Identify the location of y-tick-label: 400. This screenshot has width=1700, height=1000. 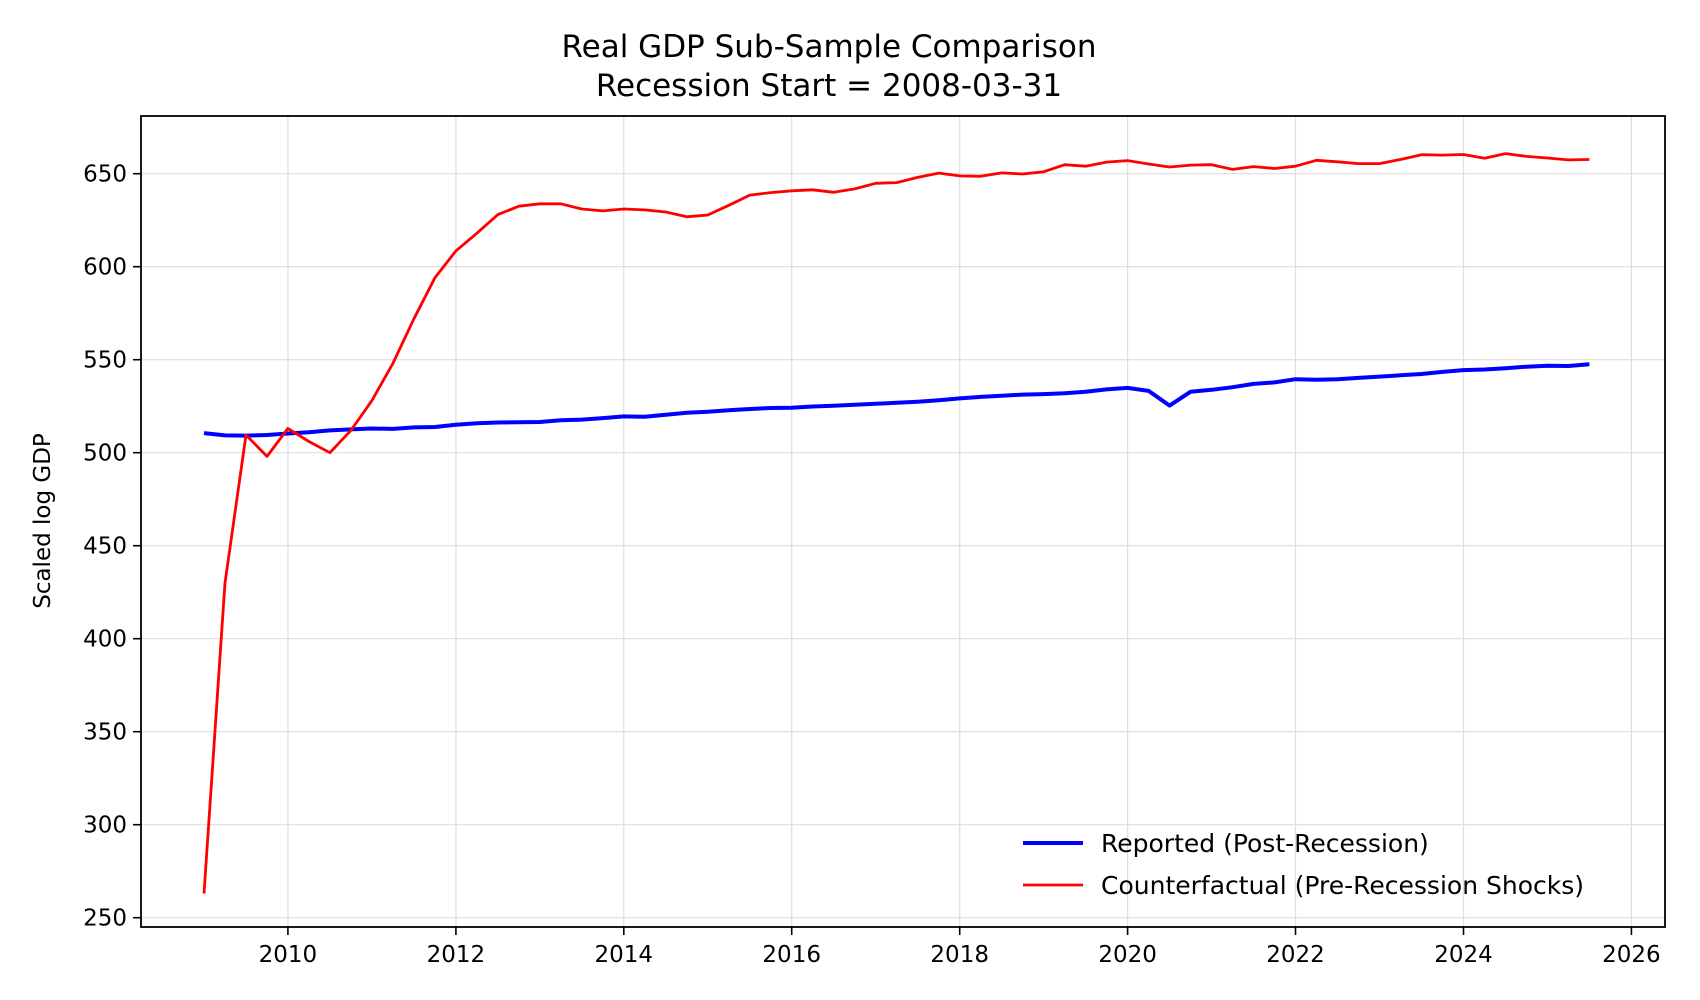
(105, 640).